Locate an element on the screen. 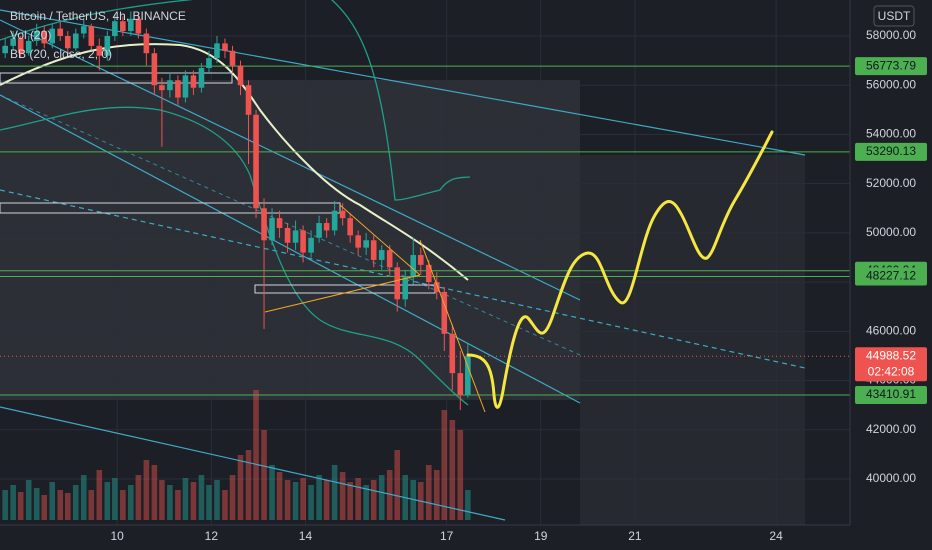 The image size is (932, 550). x-tick-label: 10 is located at coordinates (118, 536).